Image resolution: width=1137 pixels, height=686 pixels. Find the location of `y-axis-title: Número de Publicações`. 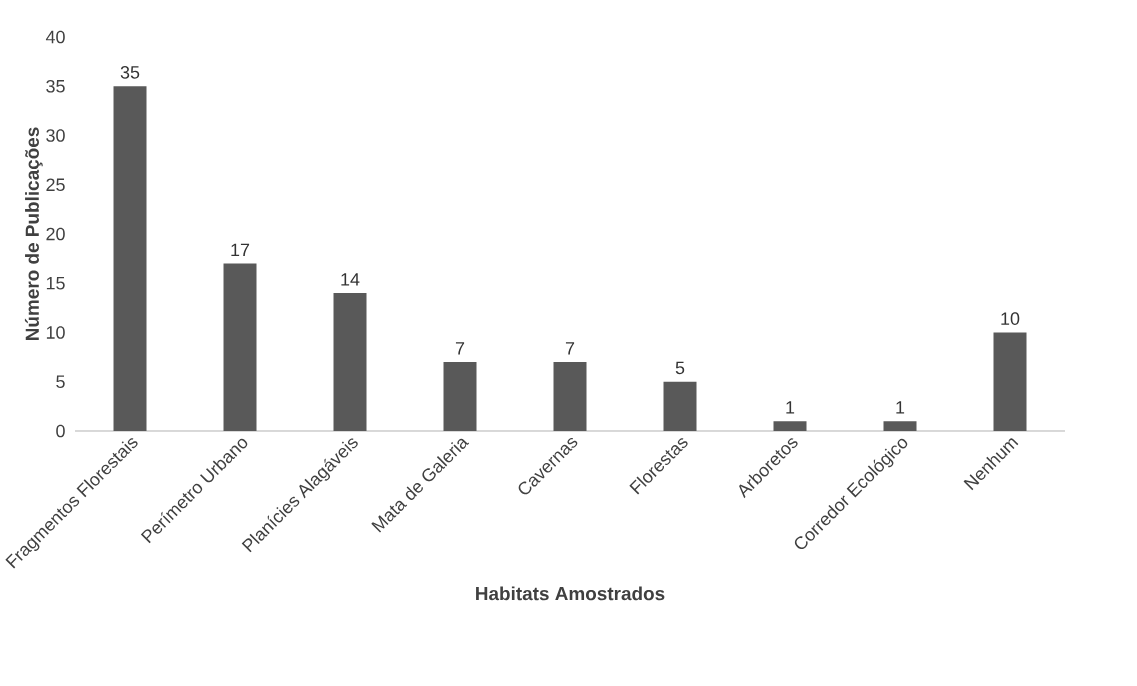

y-axis-title: Número de Publicações is located at coordinates (33, 234).